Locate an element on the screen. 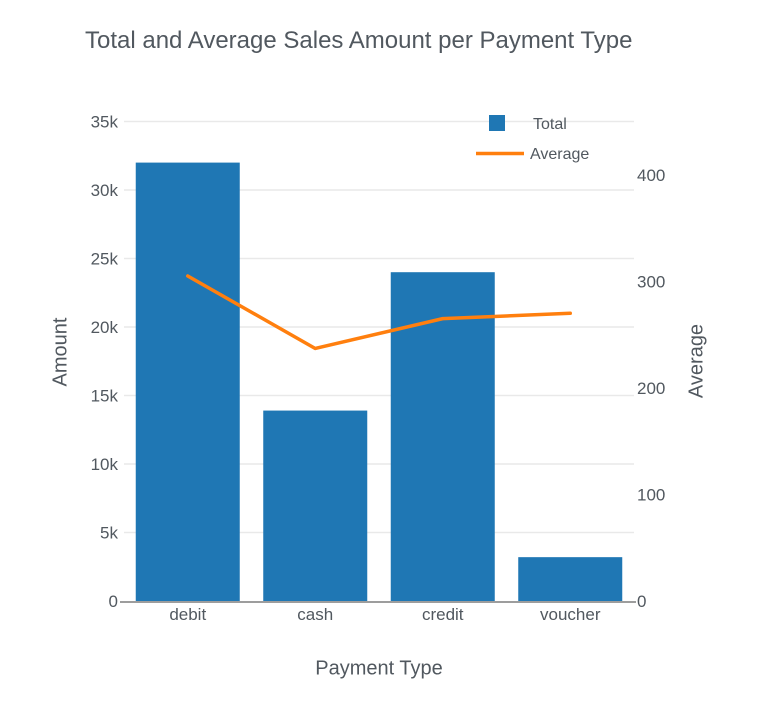  legend-total-swatch is located at coordinates (497, 123).